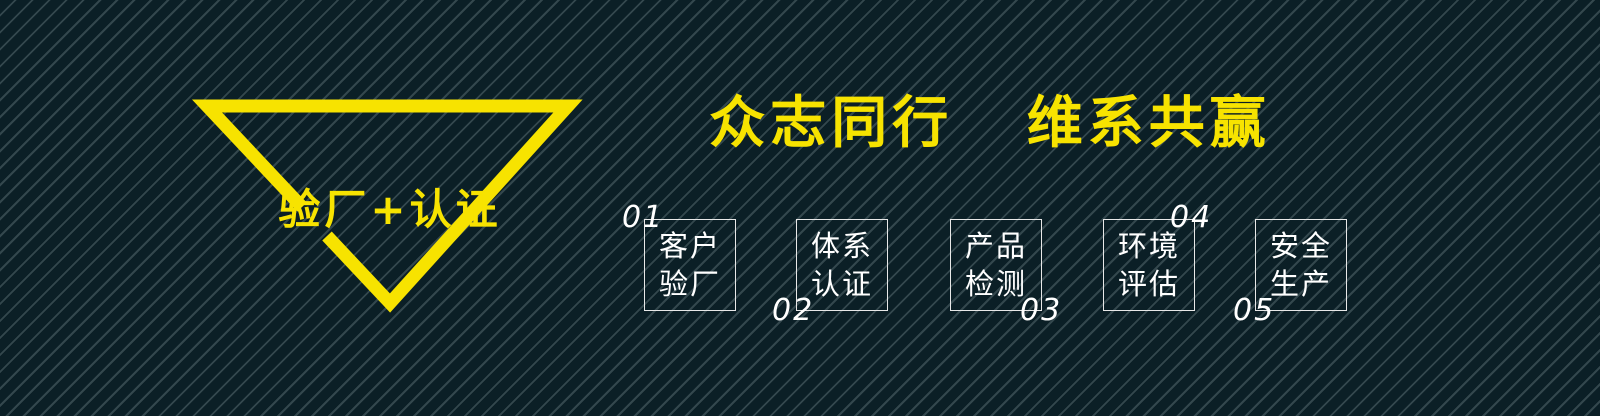  I want to click on service-item-3: 产品检测, so click(996, 265).